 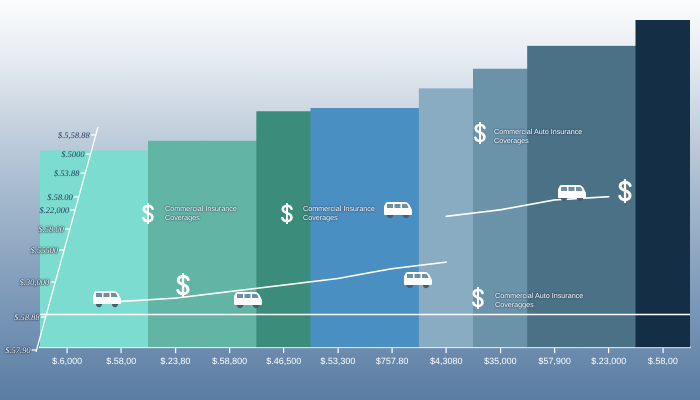 What do you see at coordinates (67, 173) in the screenshot?
I see `annotation: $.53.88` at bounding box center [67, 173].